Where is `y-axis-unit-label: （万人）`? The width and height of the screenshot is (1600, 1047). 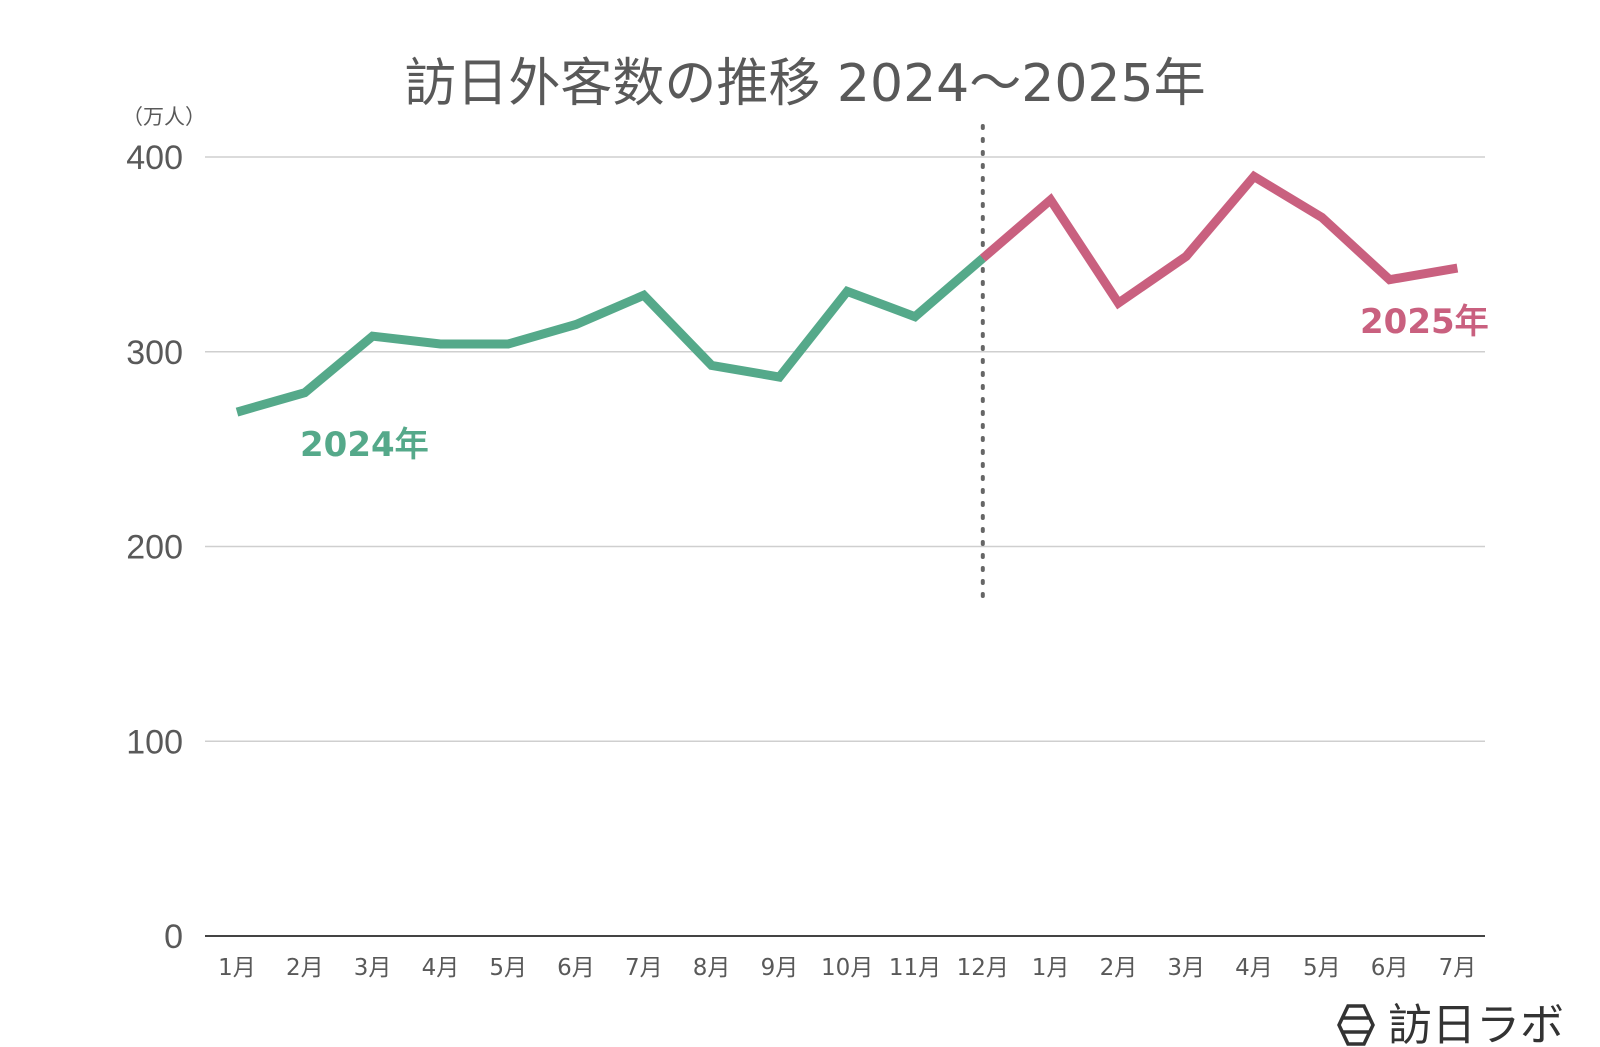
y-axis-unit-label: （万人） is located at coordinates (164, 117).